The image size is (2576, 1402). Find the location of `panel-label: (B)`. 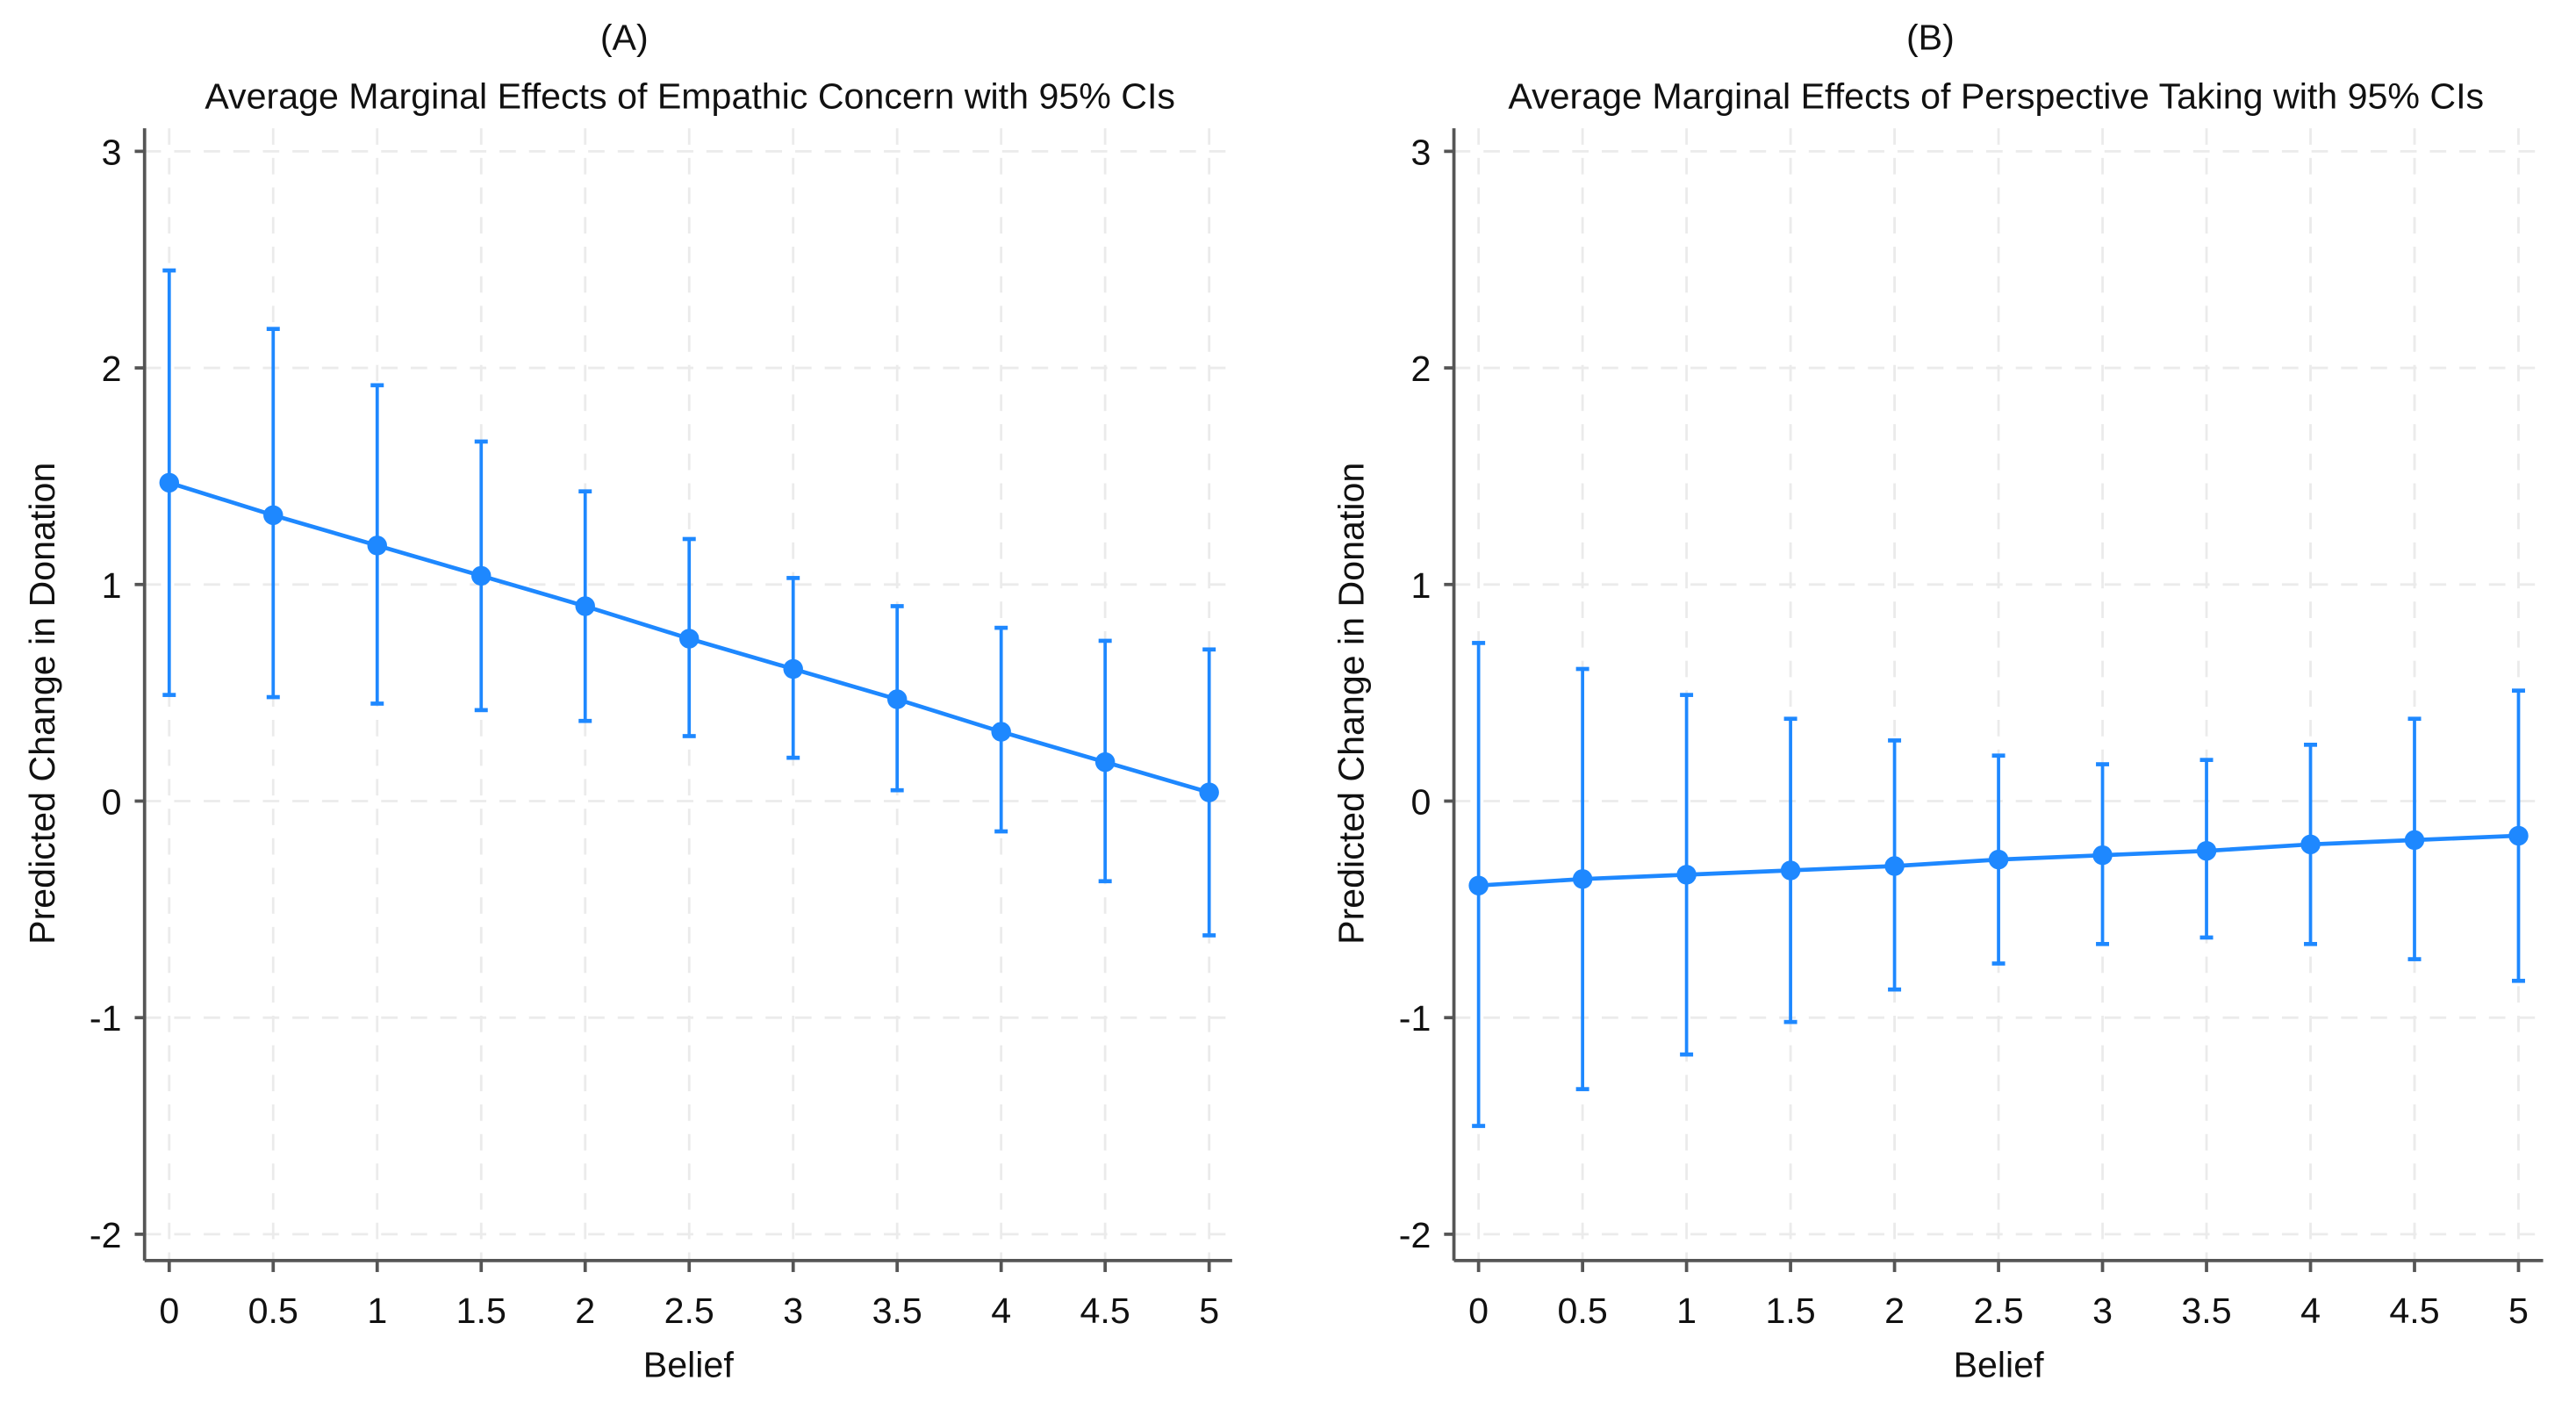

panel-label: (B) is located at coordinates (1931, 37).